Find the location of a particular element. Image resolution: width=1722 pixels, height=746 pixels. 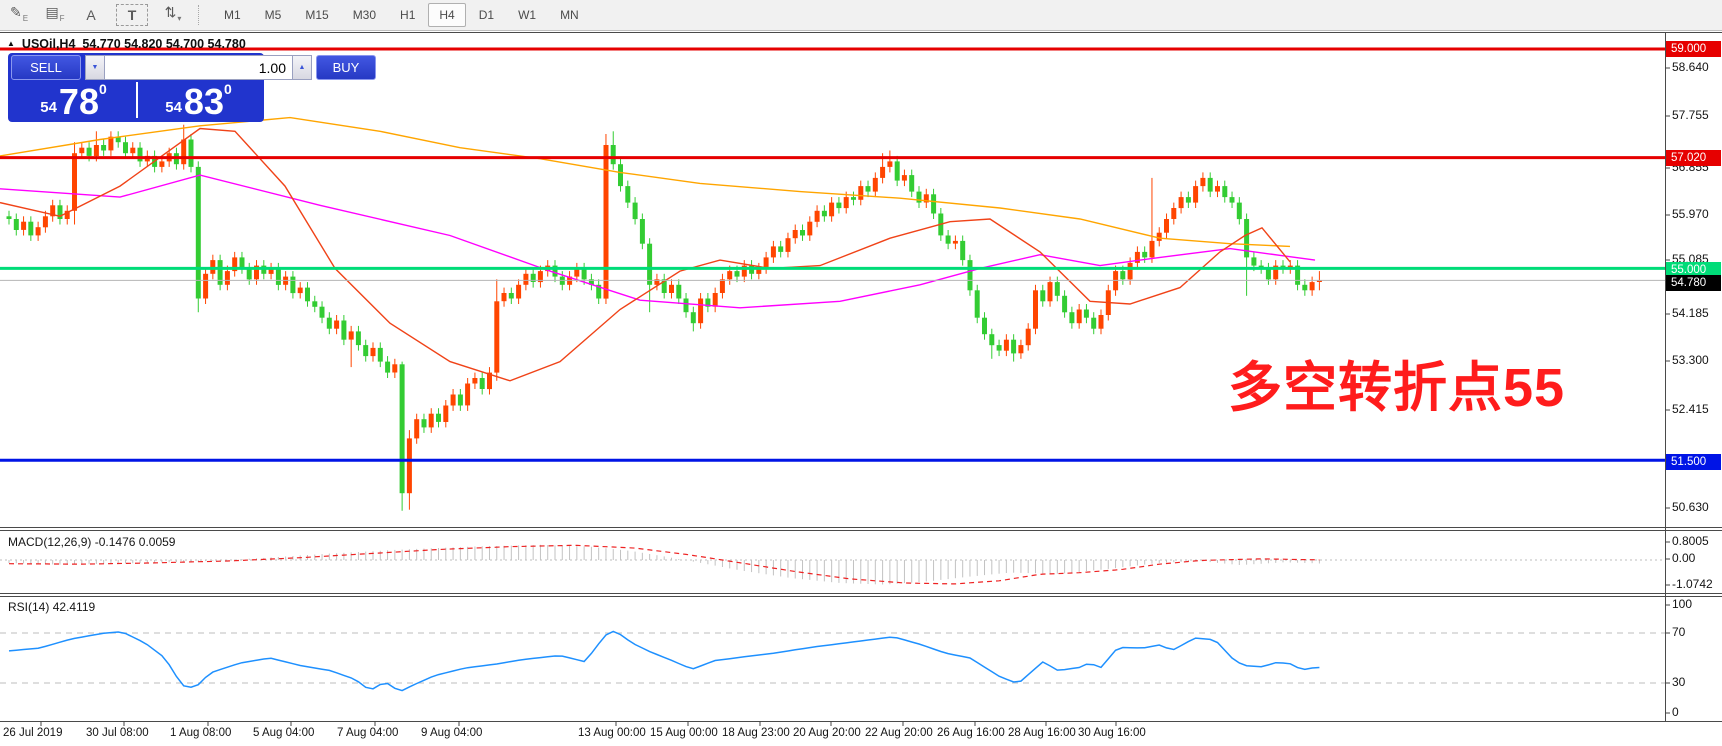

timeframe-button-m1: M1 is located at coordinates (232, 15).